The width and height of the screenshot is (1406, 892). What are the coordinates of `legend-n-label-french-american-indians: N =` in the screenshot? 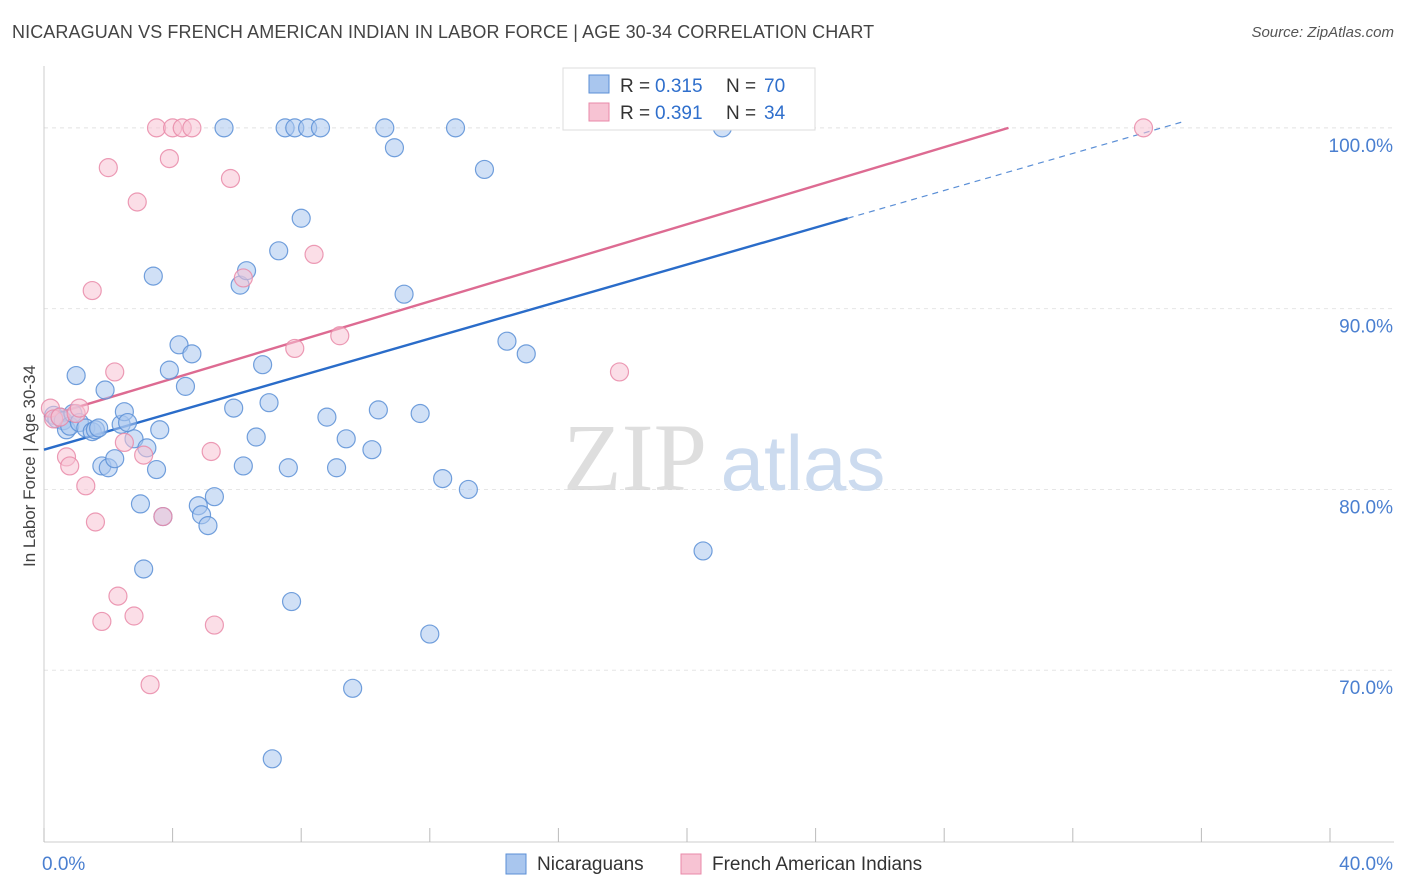 It's located at (743, 113).